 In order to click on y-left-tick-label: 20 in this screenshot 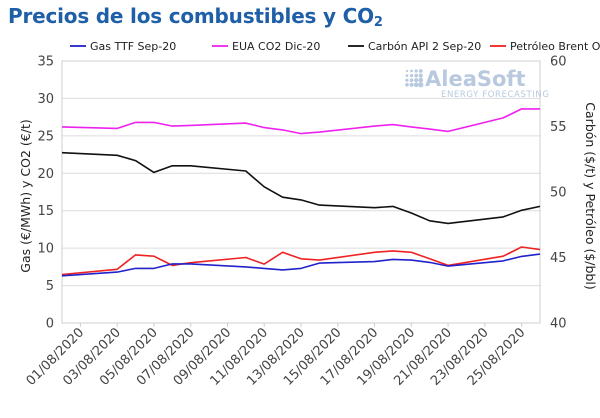, I will do `click(45, 174)`.